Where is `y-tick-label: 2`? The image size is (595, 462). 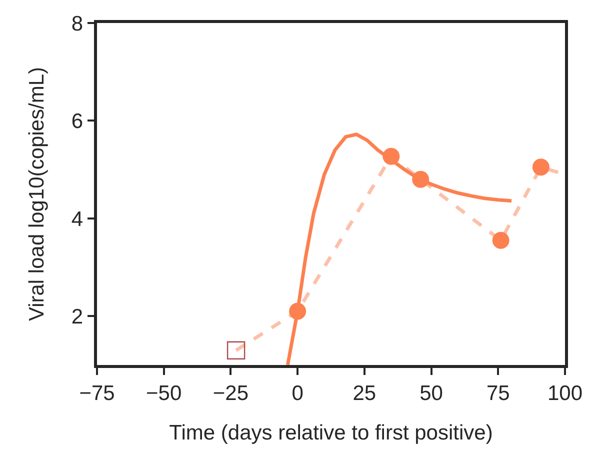
y-tick-label: 2 is located at coordinates (77, 316).